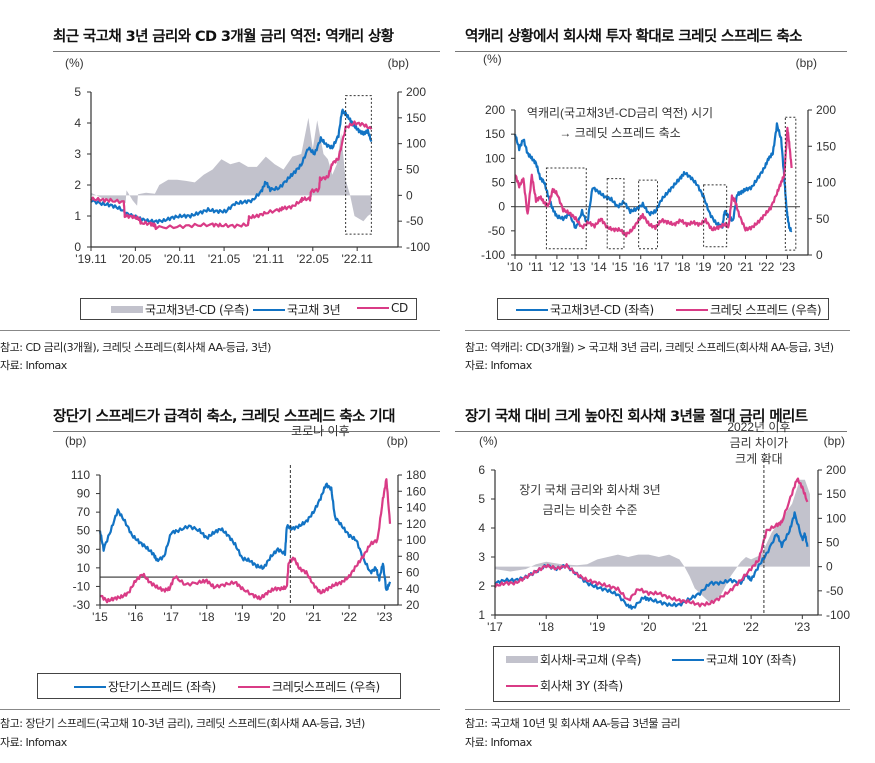  I want to click on vline-label: 2022년 이후, so click(758, 427).